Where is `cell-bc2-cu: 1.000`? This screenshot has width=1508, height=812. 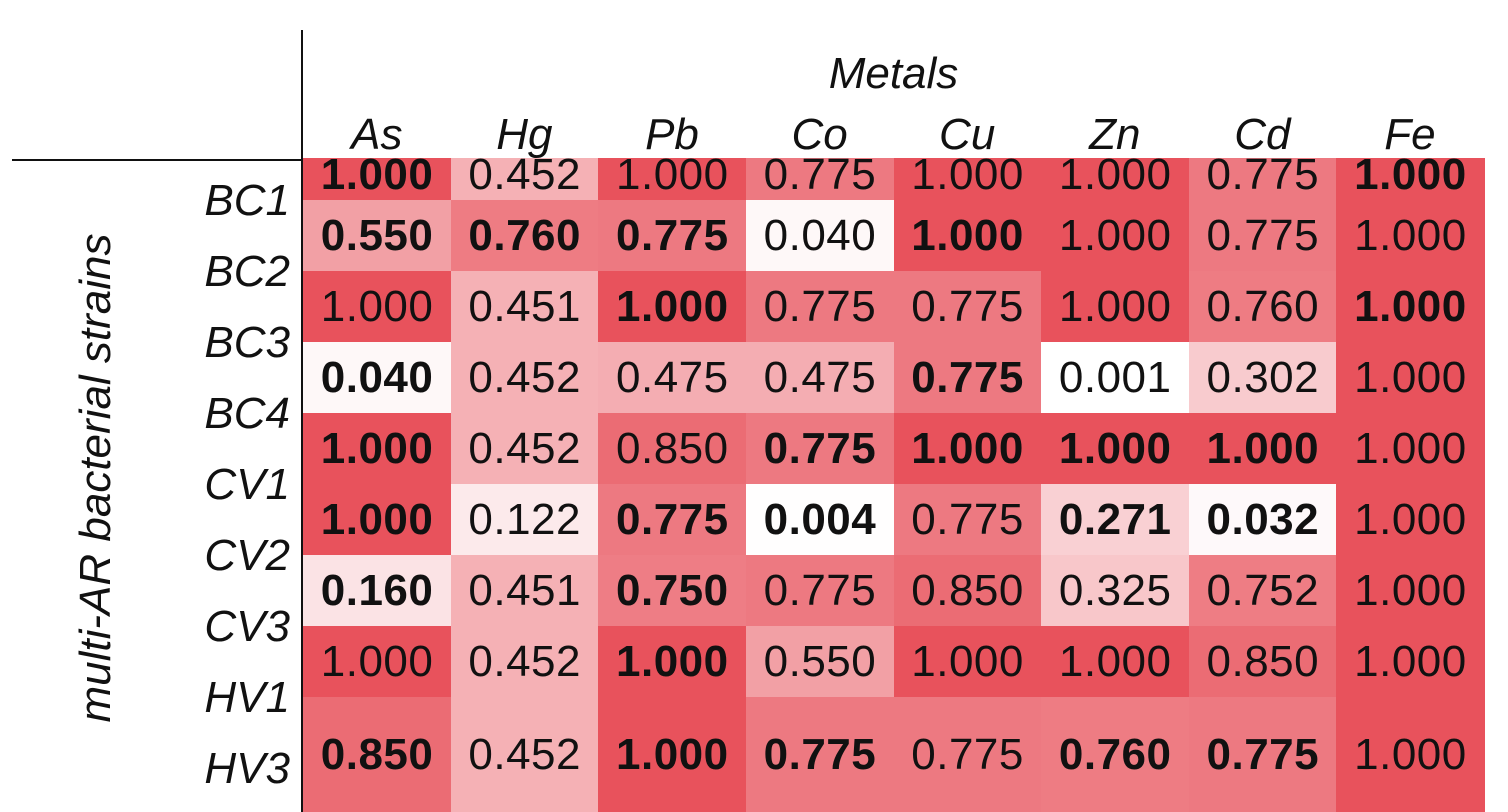
cell-bc2-cu: 1.000 is located at coordinates (967, 235).